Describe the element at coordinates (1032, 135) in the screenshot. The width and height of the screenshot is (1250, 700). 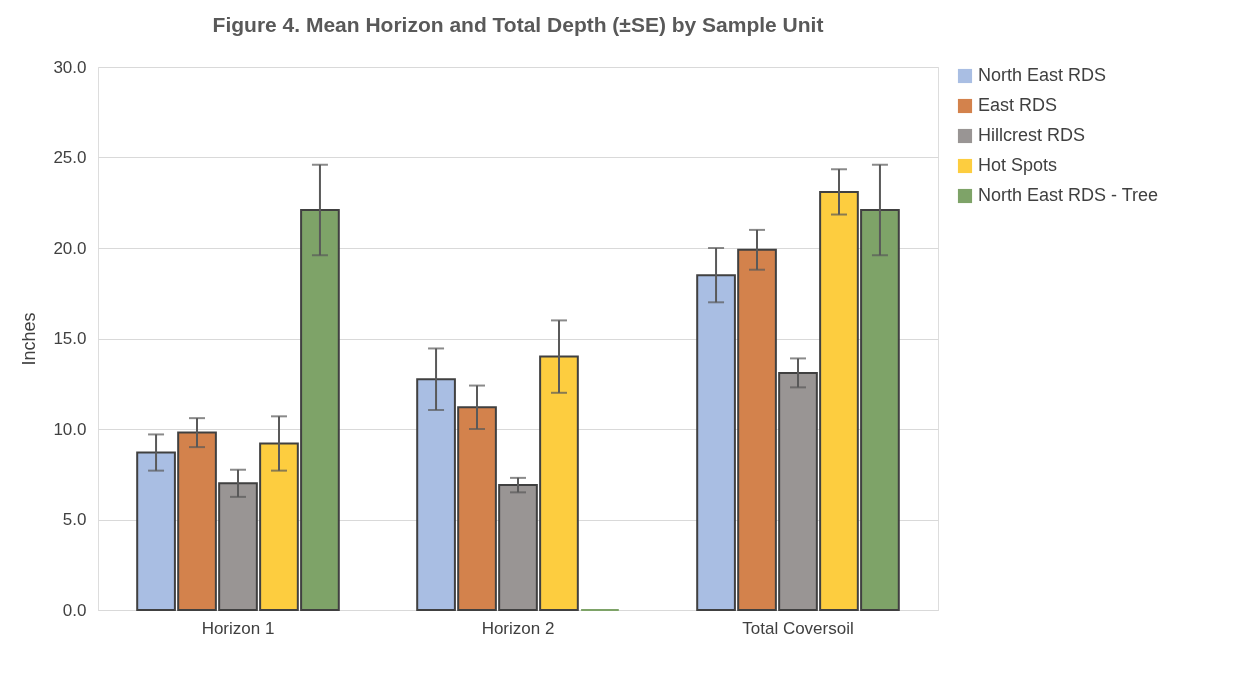
I see `legend-label: Hillcrest RDS` at that location.